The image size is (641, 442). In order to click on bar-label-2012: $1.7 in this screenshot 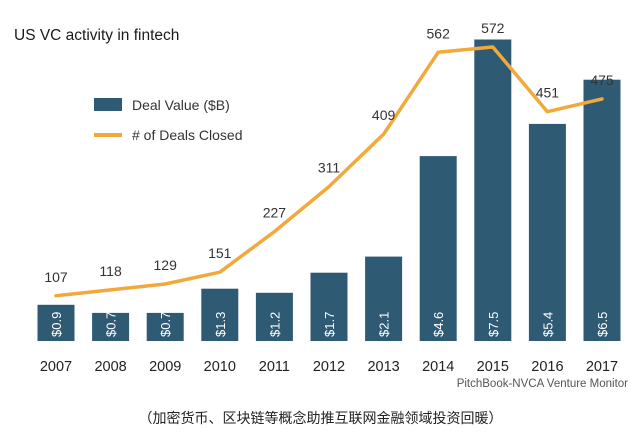, I will do `click(329, 324)`.